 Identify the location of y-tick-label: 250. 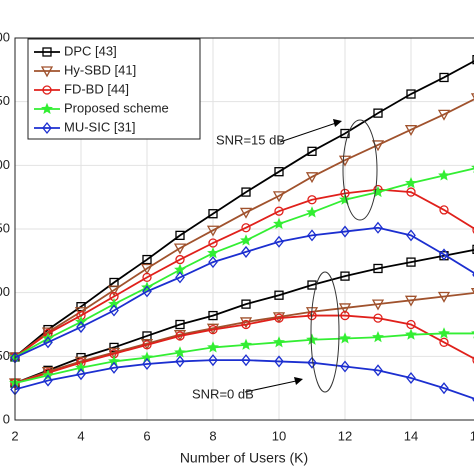
(5, 100).